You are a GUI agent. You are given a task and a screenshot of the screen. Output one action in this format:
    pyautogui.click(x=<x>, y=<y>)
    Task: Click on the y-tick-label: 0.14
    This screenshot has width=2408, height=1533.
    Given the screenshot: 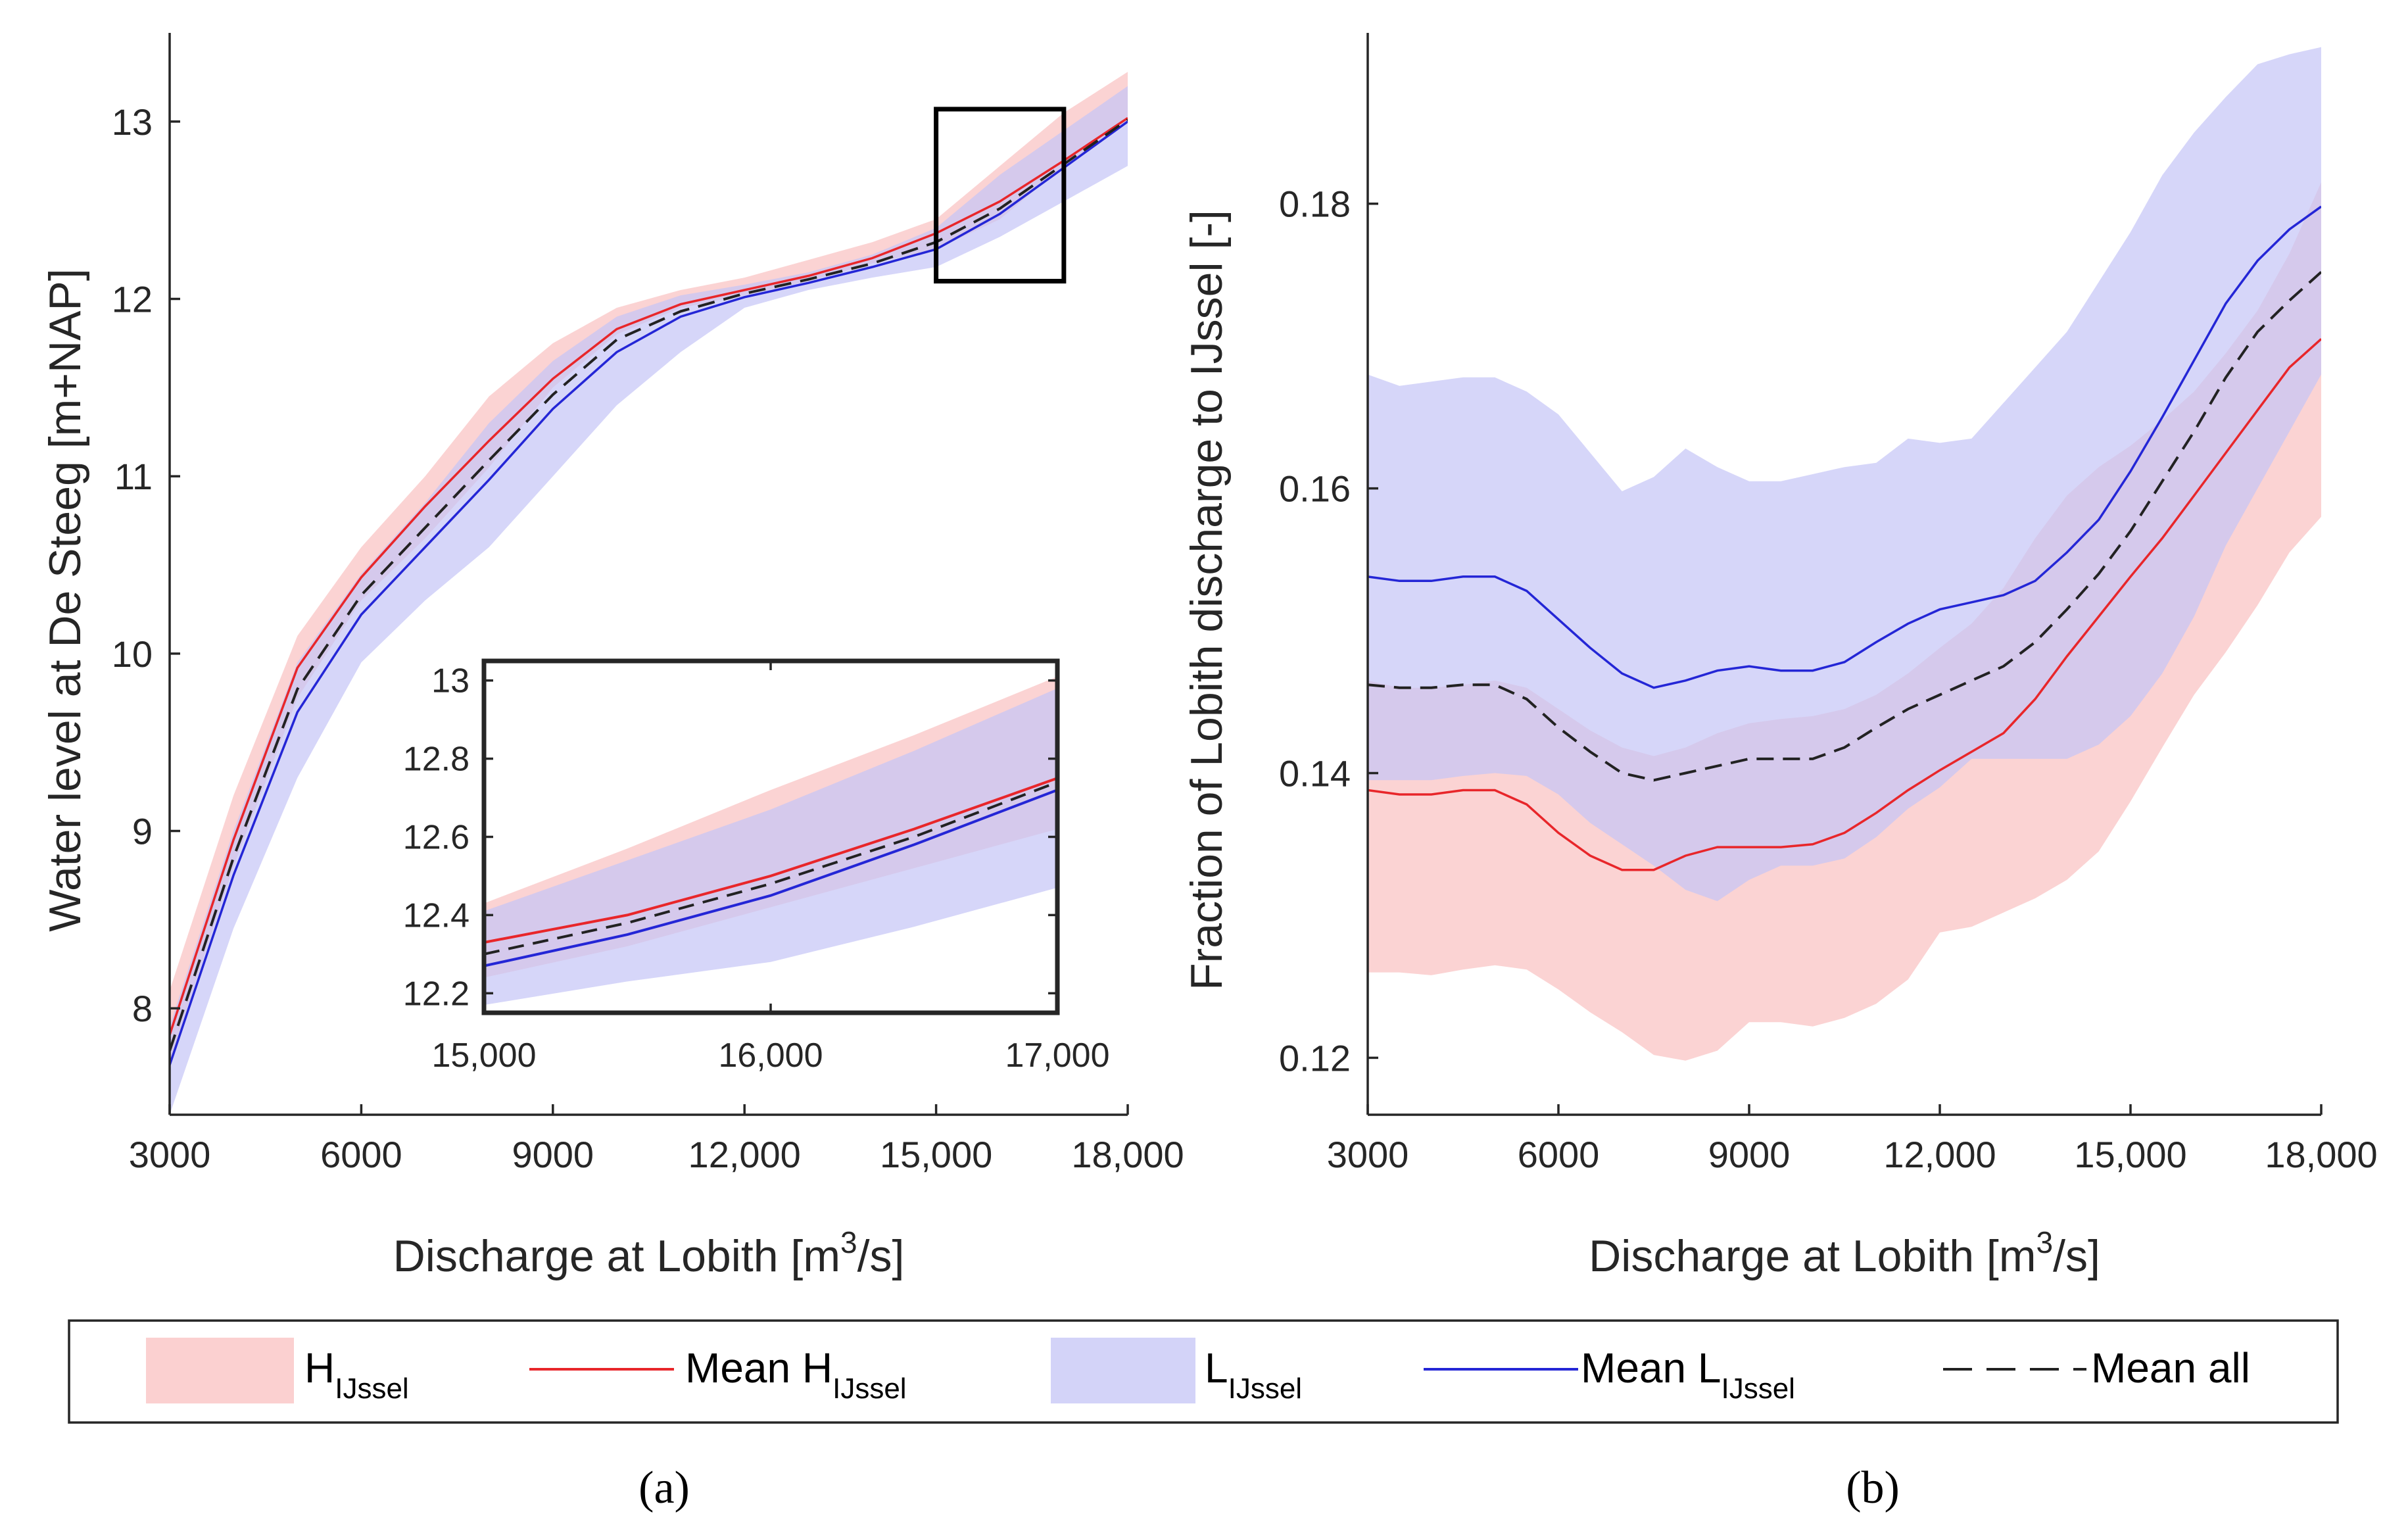 What is the action you would take?
    pyautogui.click(x=1315, y=773)
    